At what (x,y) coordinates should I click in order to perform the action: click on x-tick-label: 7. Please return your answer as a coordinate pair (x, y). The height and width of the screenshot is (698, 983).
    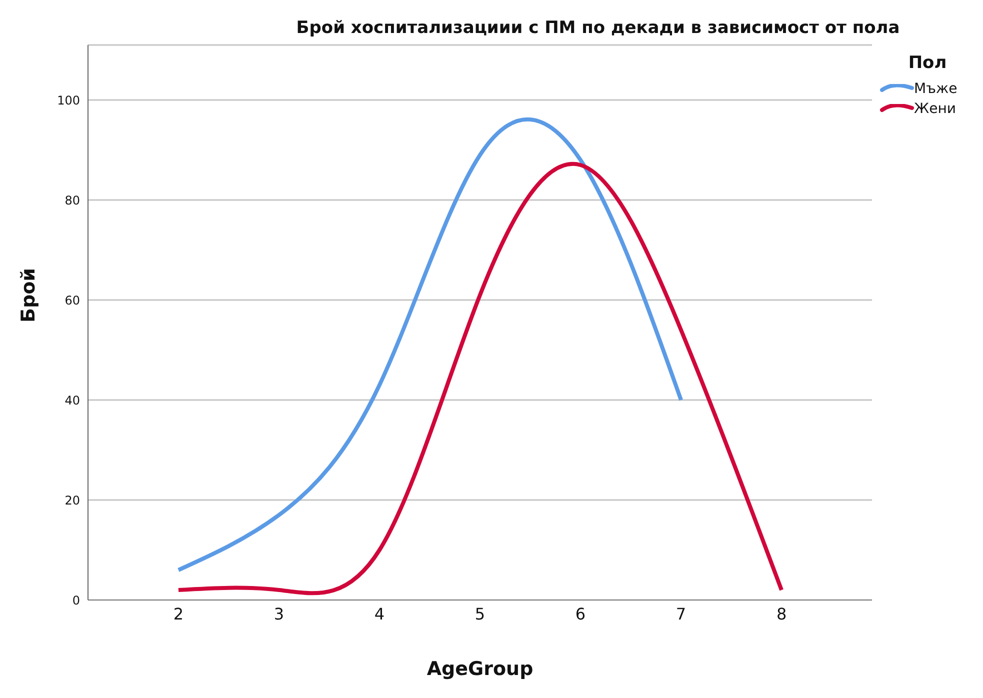
    Looking at the image, I should click on (681, 614).